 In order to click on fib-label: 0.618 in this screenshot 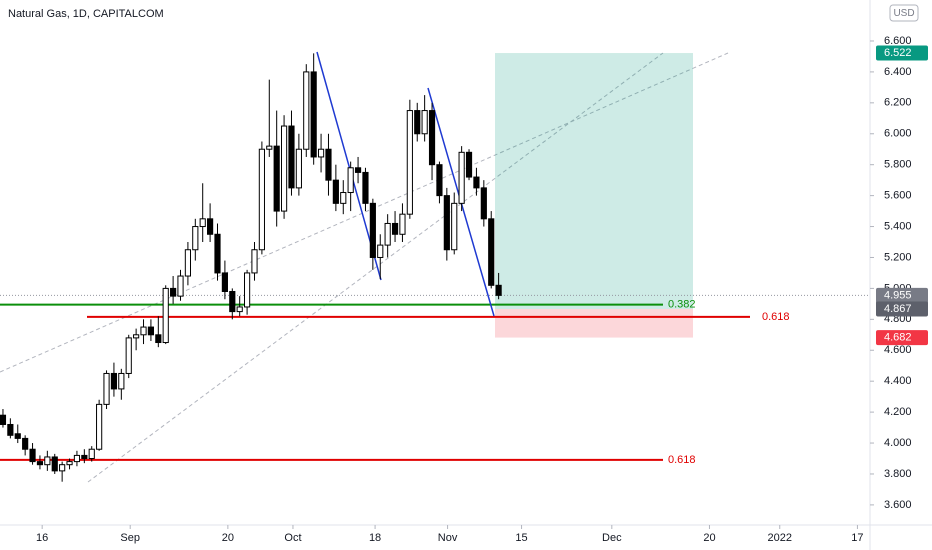, I will do `click(776, 317)`.